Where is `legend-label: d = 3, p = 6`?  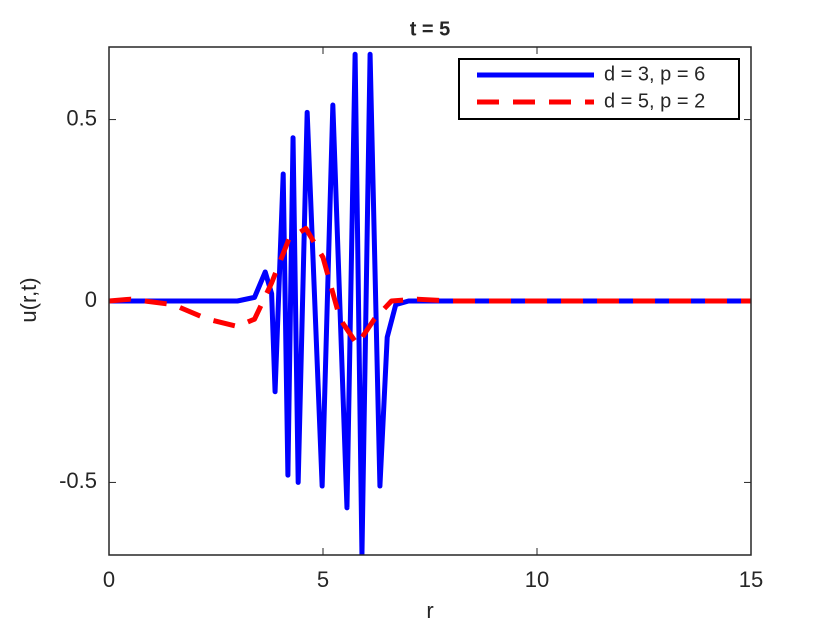 legend-label: d = 3, p = 6 is located at coordinates (654, 74).